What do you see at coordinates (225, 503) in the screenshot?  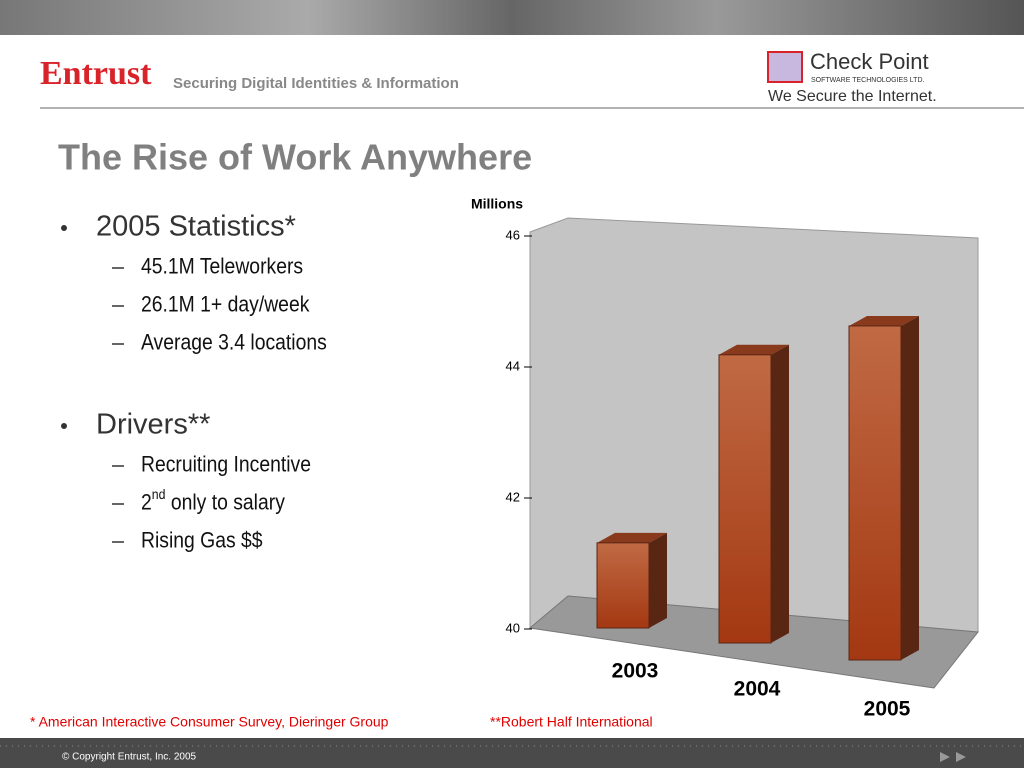 I see `text-part: only to salary` at bounding box center [225, 503].